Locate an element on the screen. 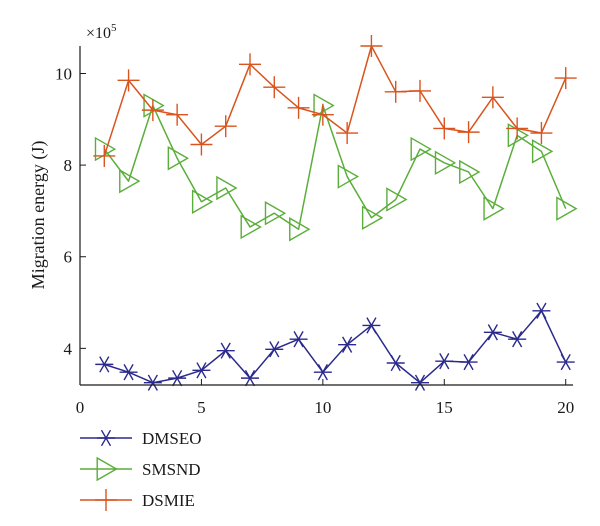 The height and width of the screenshot is (526, 600). legend-label-dmseo: DMSEO is located at coordinates (172, 438).